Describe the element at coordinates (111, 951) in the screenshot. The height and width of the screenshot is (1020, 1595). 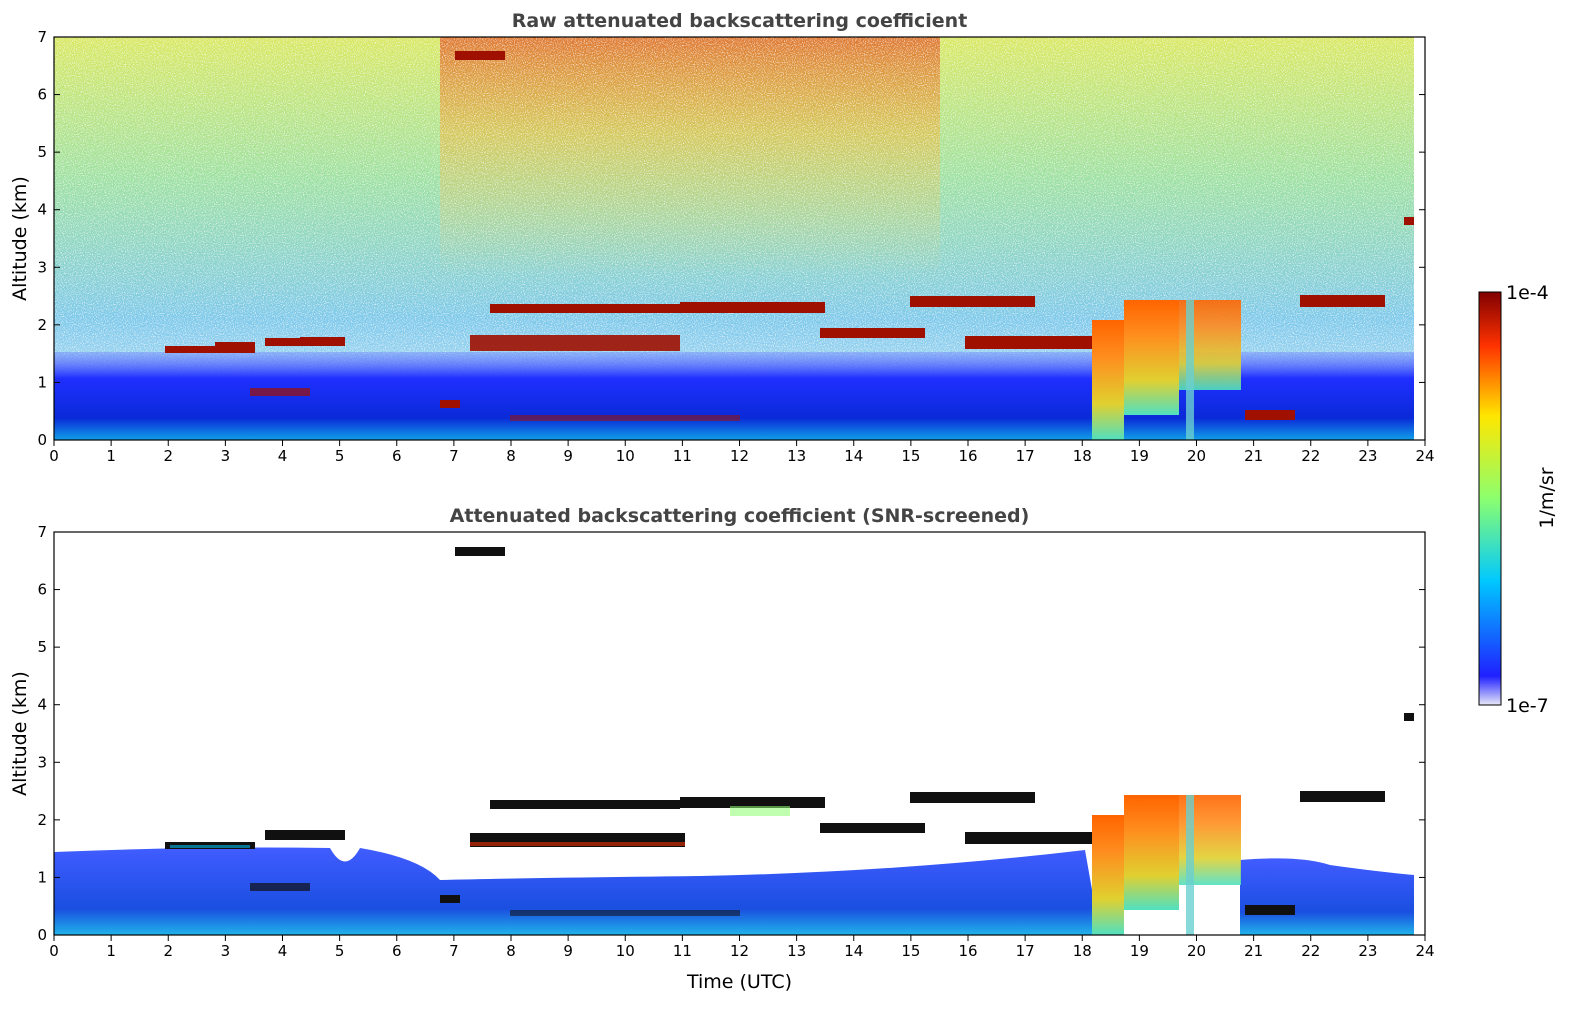
I see `bottom-xtick-label: 1` at that location.